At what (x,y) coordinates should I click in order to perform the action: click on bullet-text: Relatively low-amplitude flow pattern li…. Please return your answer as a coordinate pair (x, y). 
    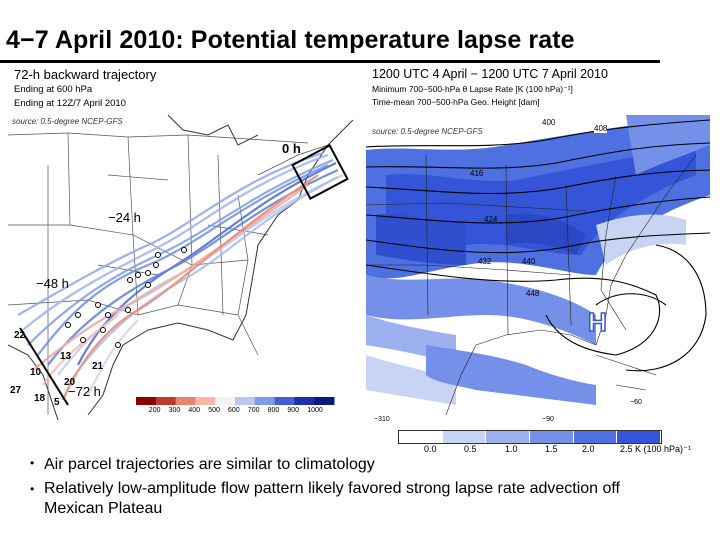
    Looking at the image, I should click on (332, 498).